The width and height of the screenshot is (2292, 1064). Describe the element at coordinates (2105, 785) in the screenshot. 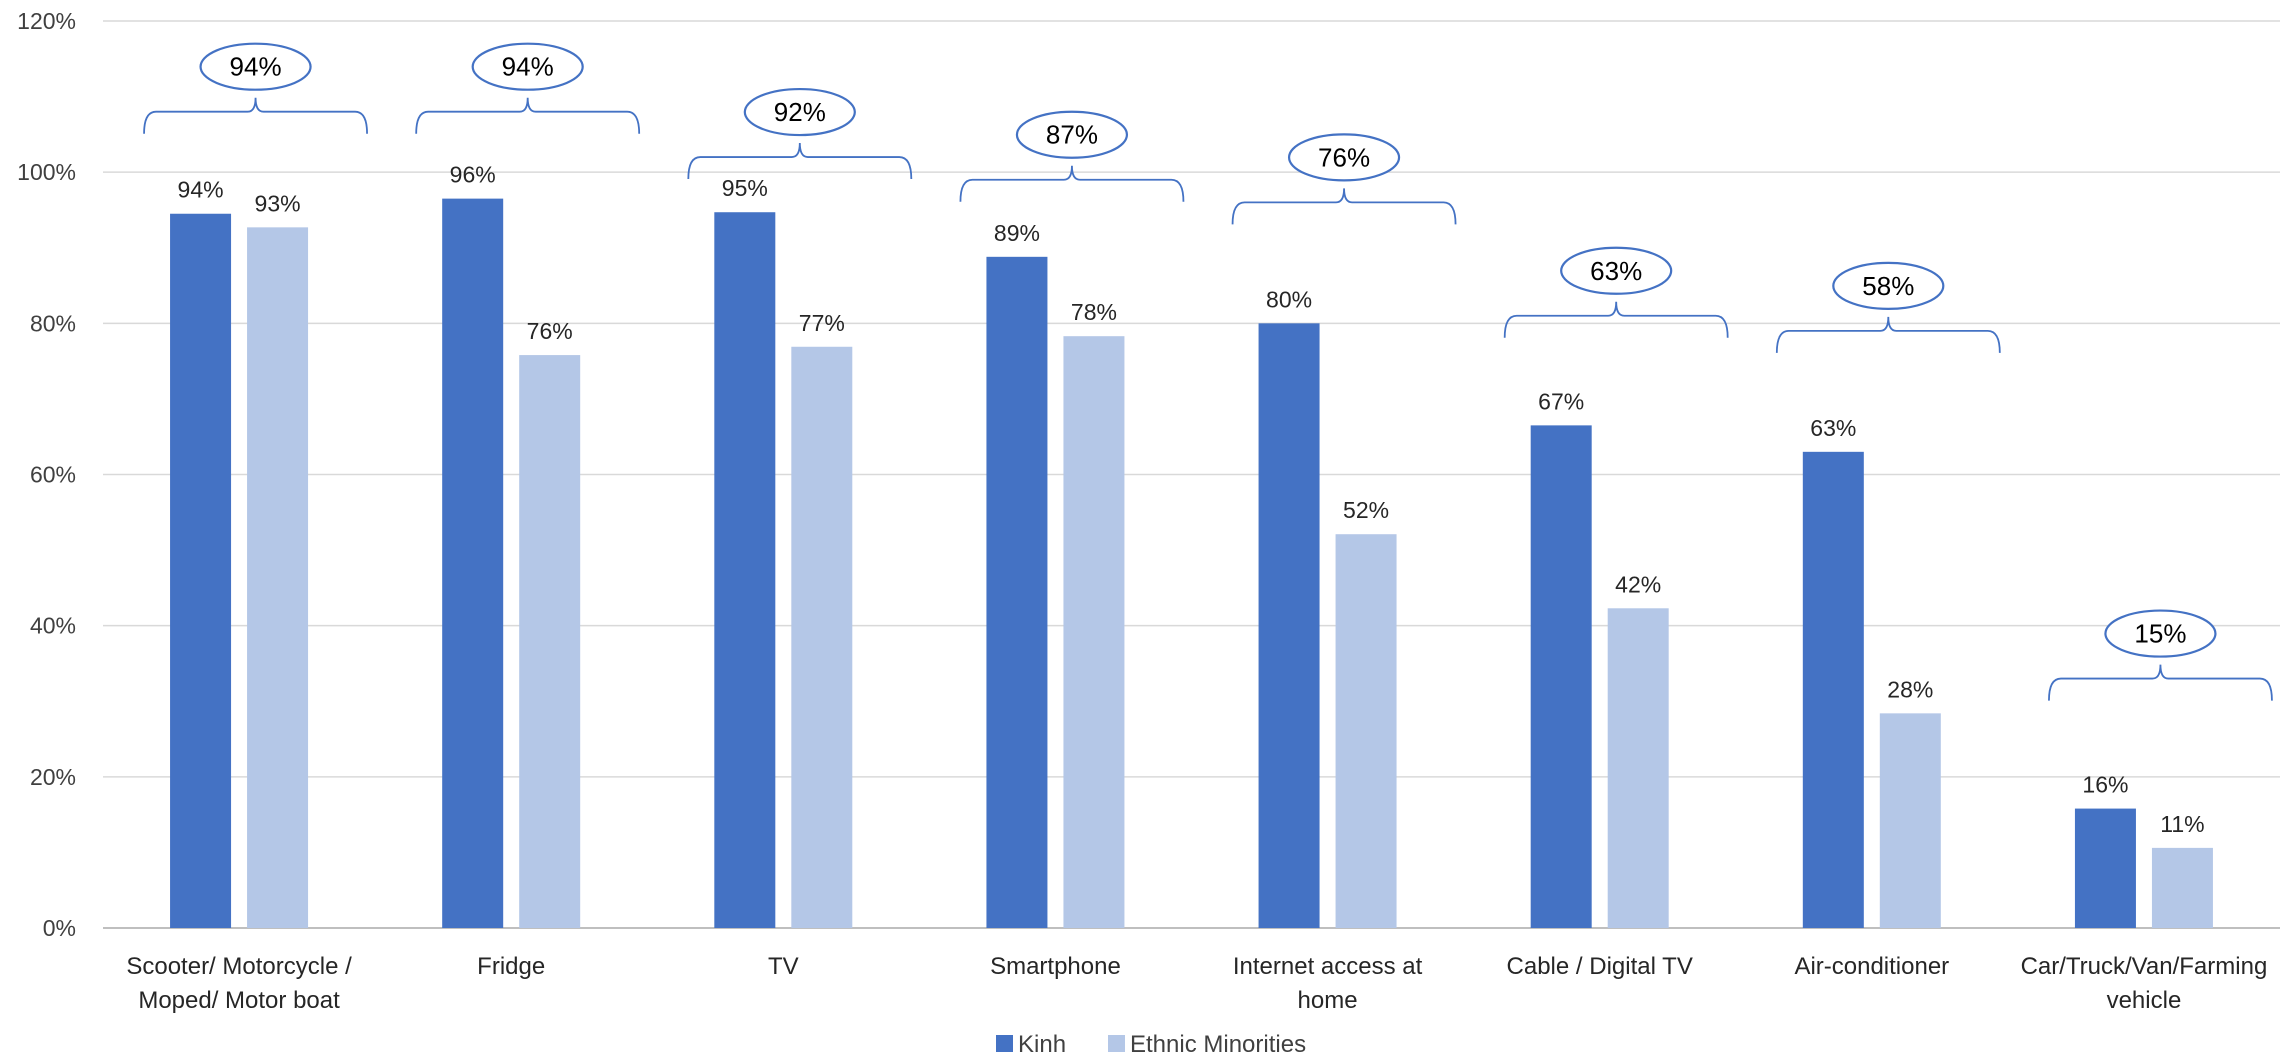

I see `data-label: 16%` at that location.